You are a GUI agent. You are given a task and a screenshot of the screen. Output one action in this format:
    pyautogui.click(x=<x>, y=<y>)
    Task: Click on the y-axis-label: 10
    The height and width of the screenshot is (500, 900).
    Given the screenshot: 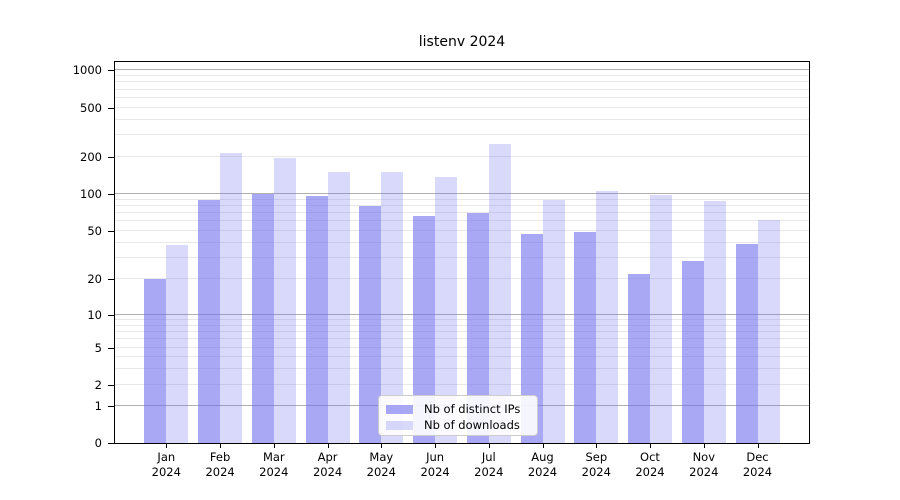 What is the action you would take?
    pyautogui.click(x=94, y=314)
    